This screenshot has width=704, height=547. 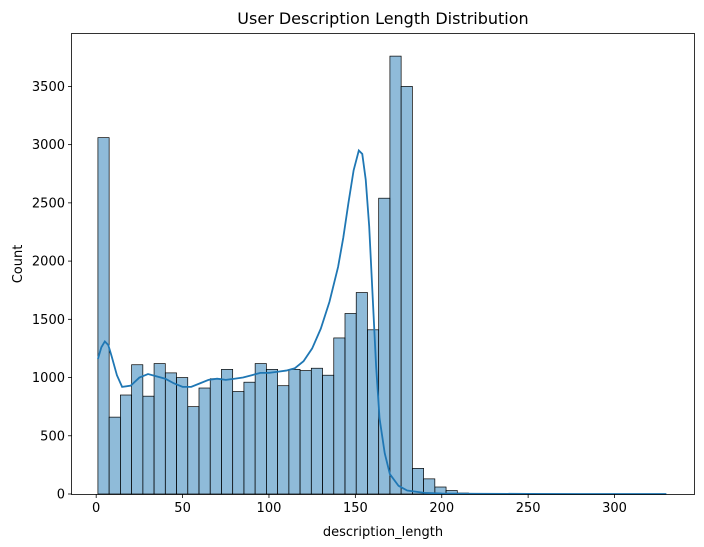 I want to click on y-tick-label: 500, so click(x=52, y=436).